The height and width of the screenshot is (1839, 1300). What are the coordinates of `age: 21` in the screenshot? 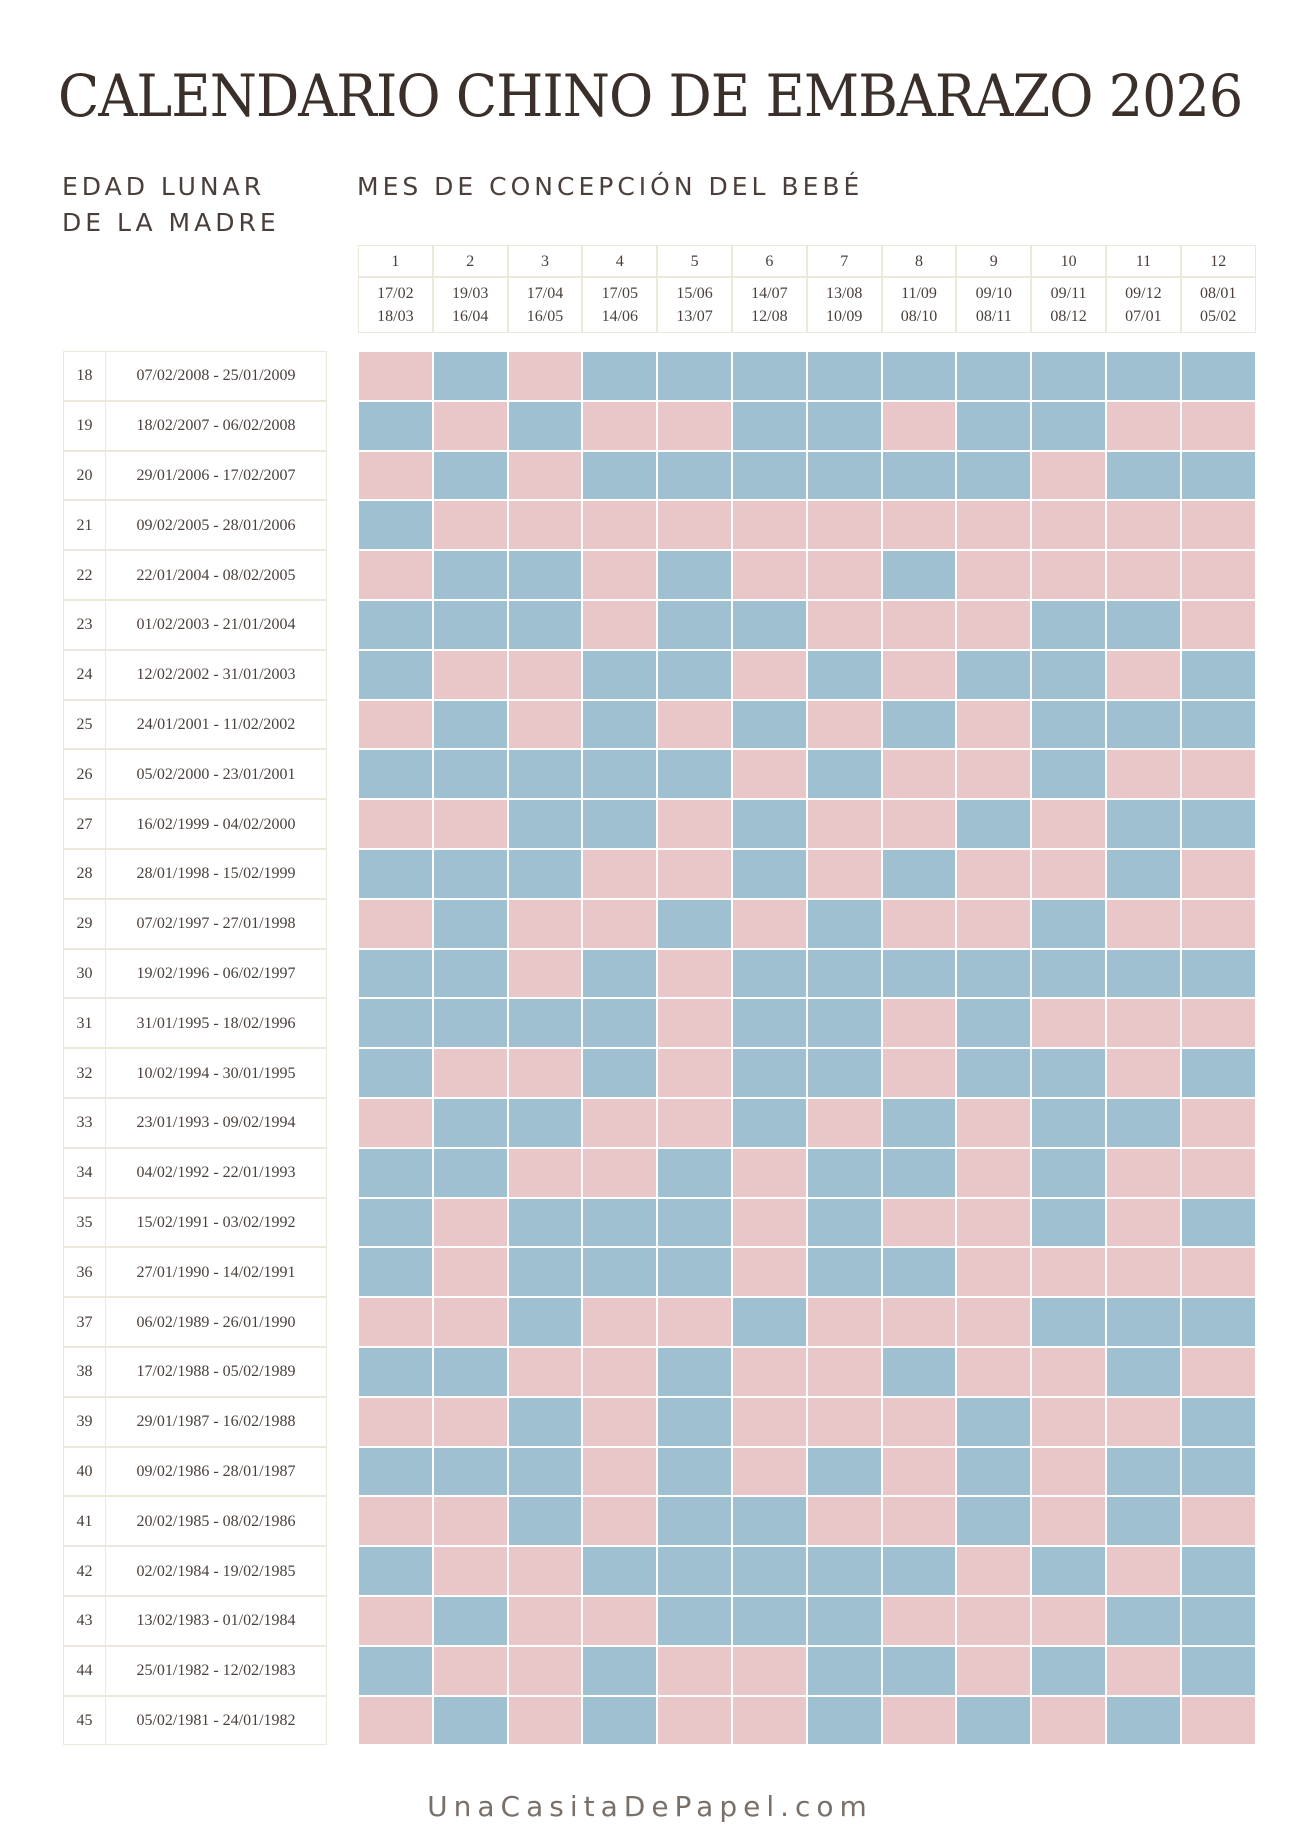 It's located at (84, 525).